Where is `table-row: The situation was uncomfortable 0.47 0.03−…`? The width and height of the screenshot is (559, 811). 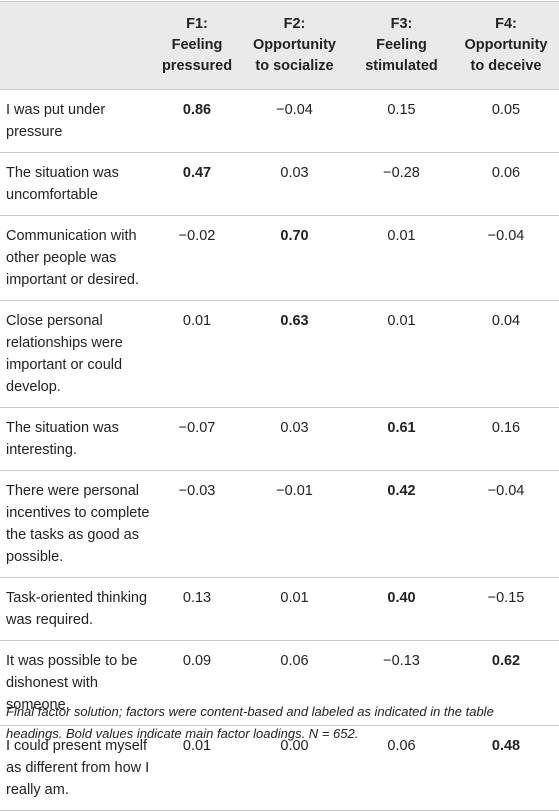
table-row: The situation was uncomfortable 0.47 0.03−… is located at coordinates (279, 184).